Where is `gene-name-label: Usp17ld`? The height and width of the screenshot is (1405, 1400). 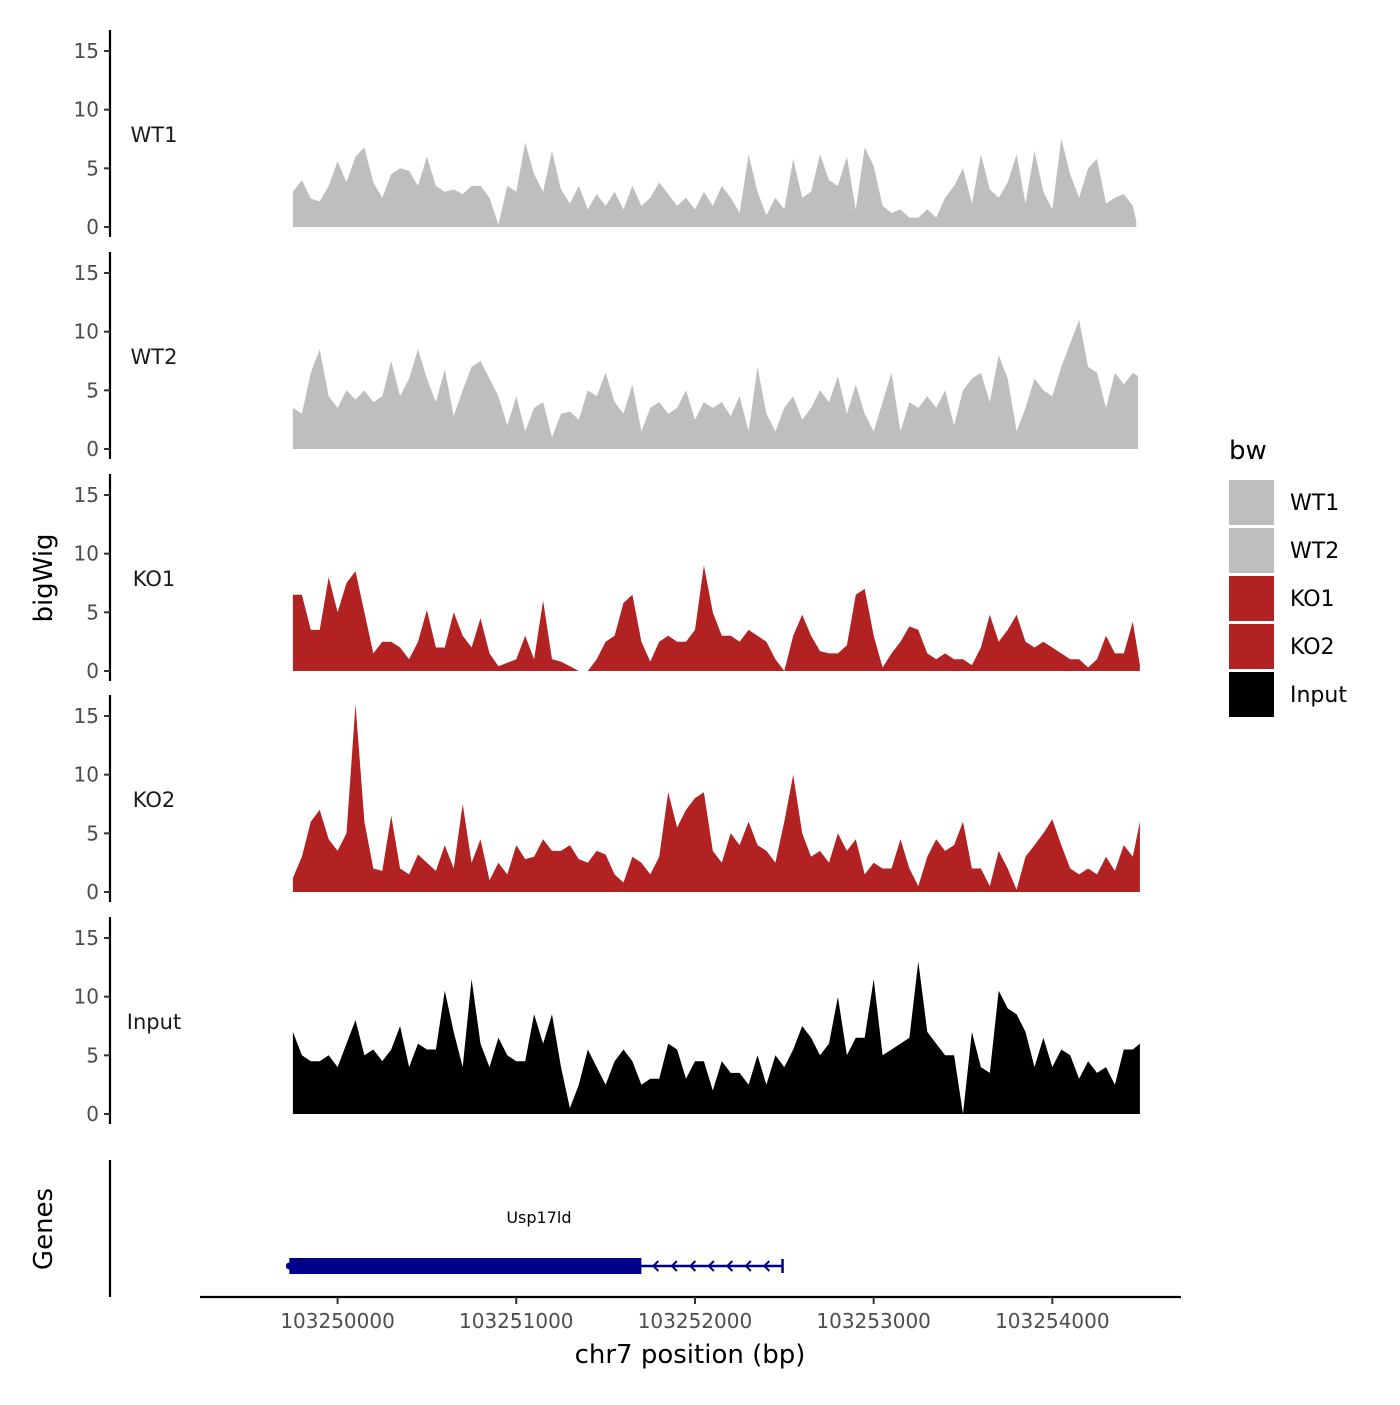
gene-name-label: Usp17ld is located at coordinates (538, 1217).